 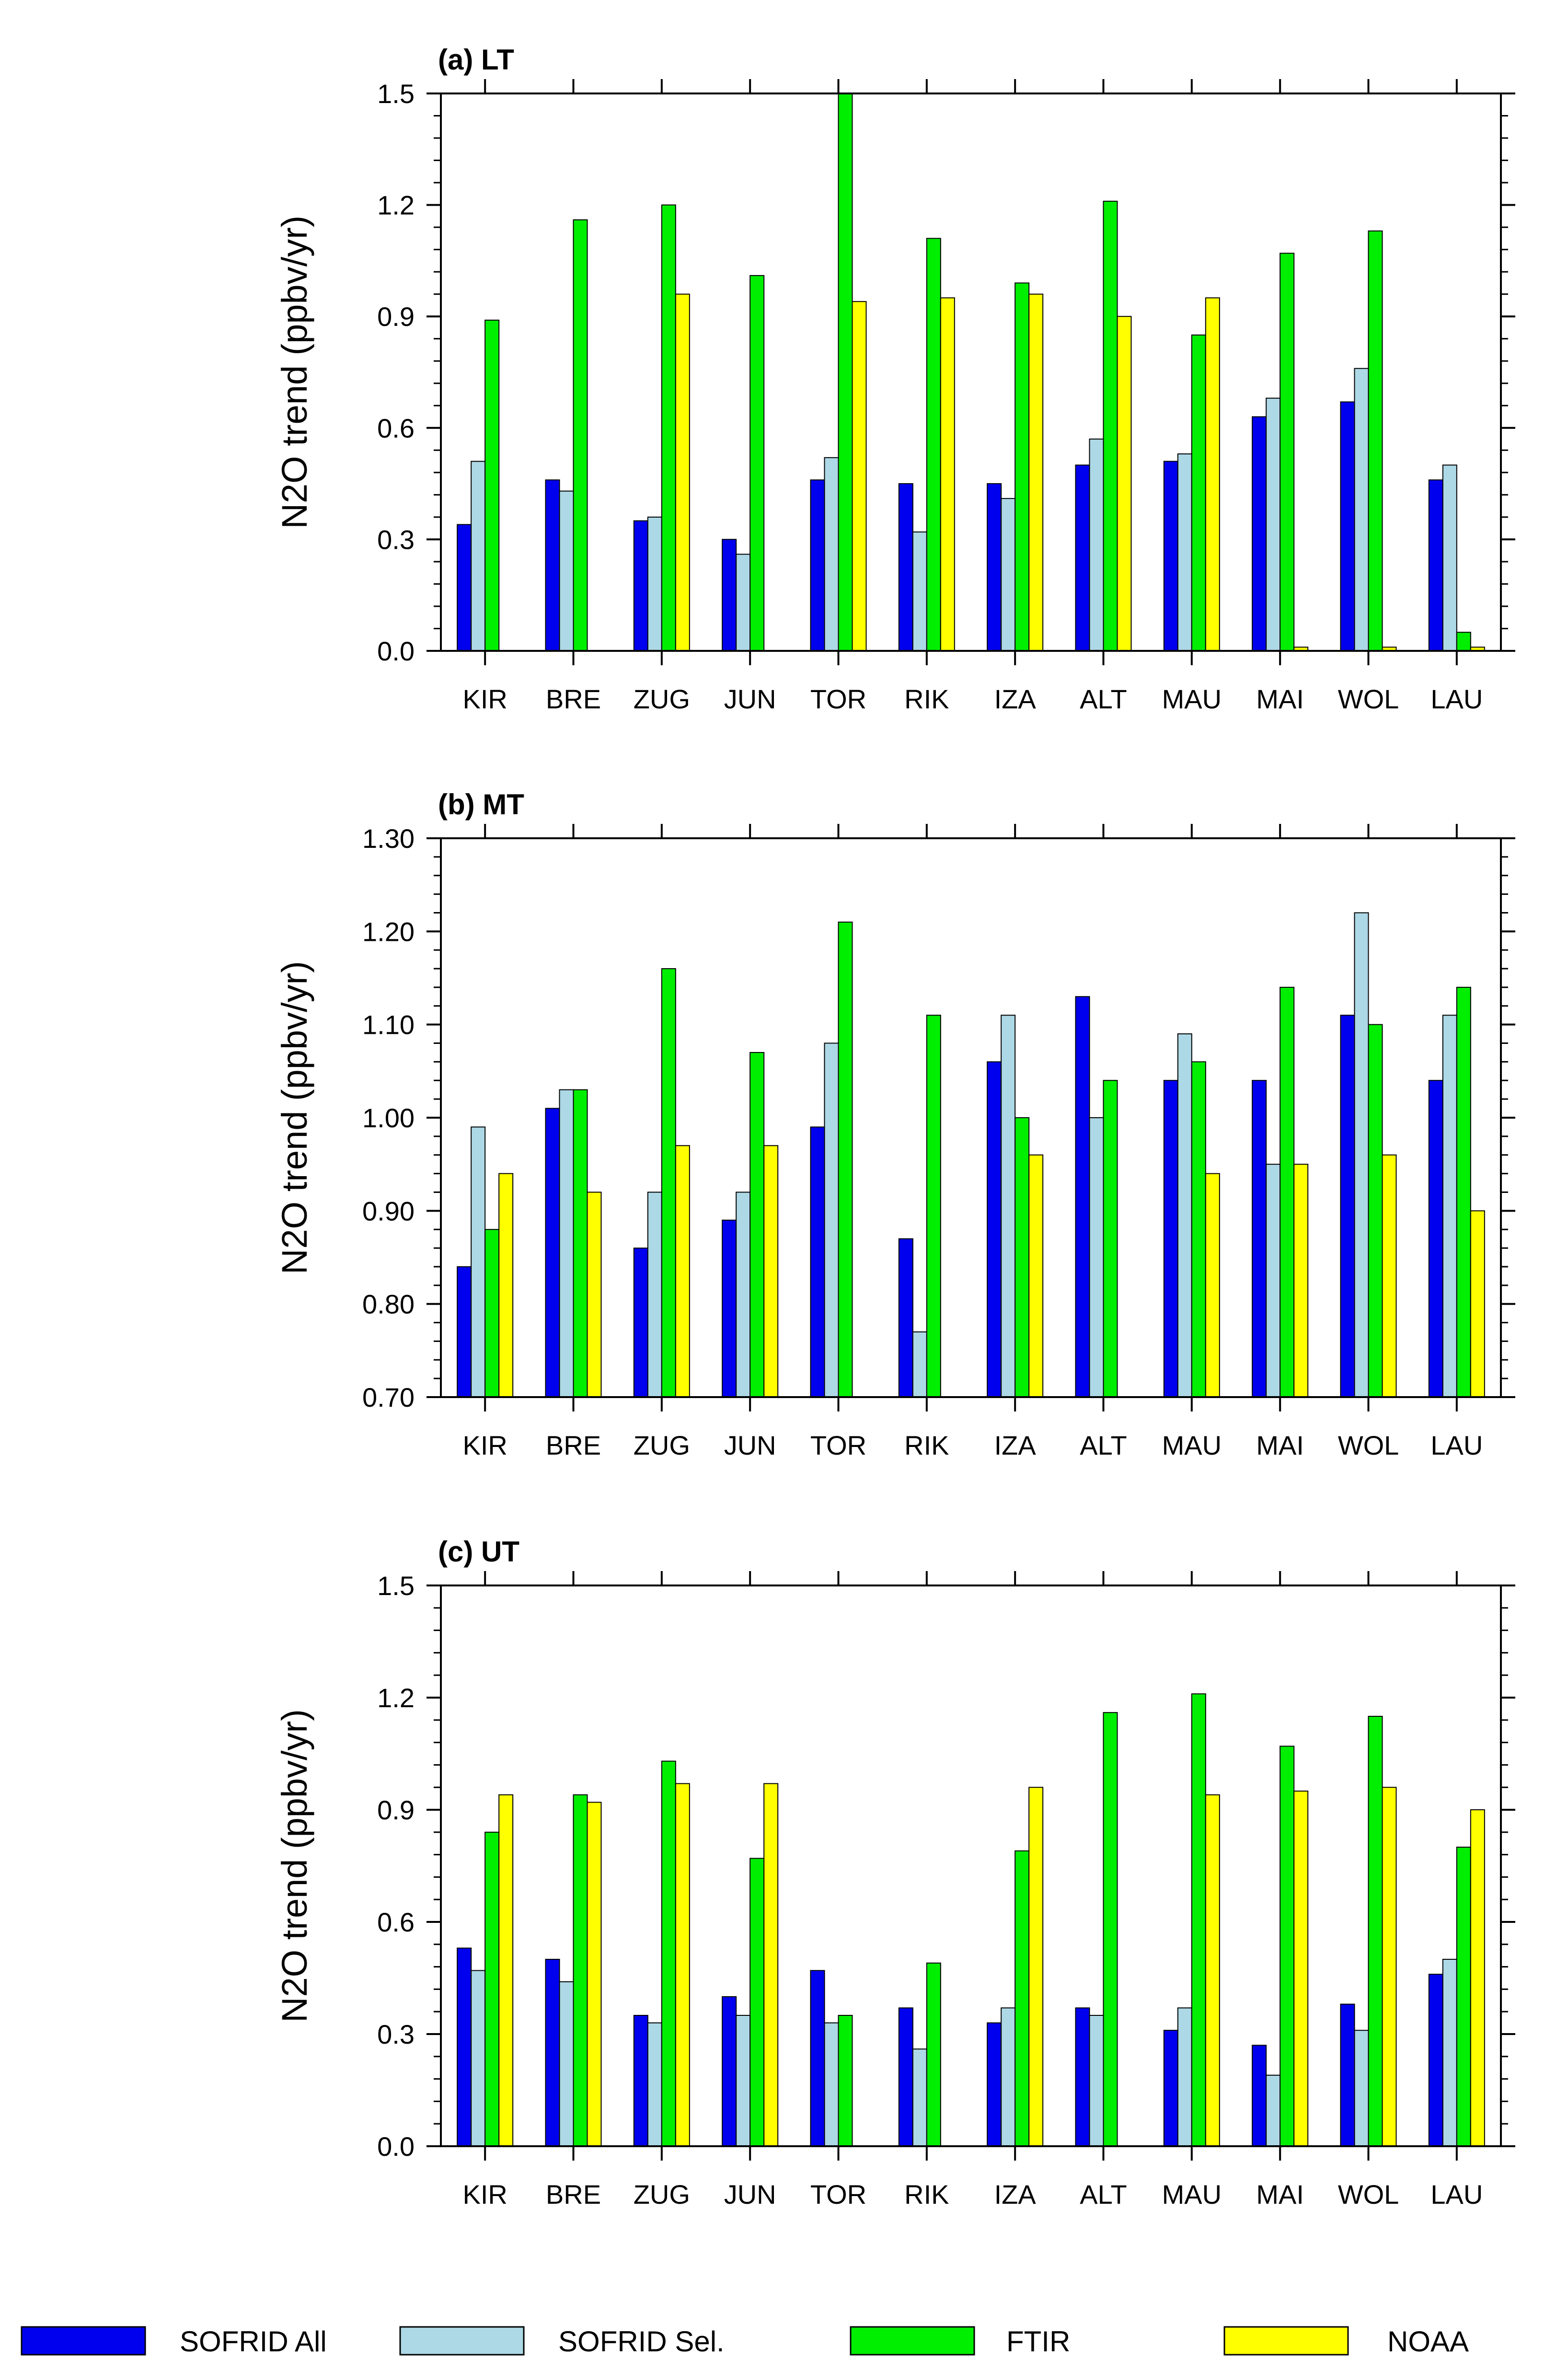 What do you see at coordinates (396, 1810) in the screenshot?
I see `y-tick-label: 0.9` at bounding box center [396, 1810].